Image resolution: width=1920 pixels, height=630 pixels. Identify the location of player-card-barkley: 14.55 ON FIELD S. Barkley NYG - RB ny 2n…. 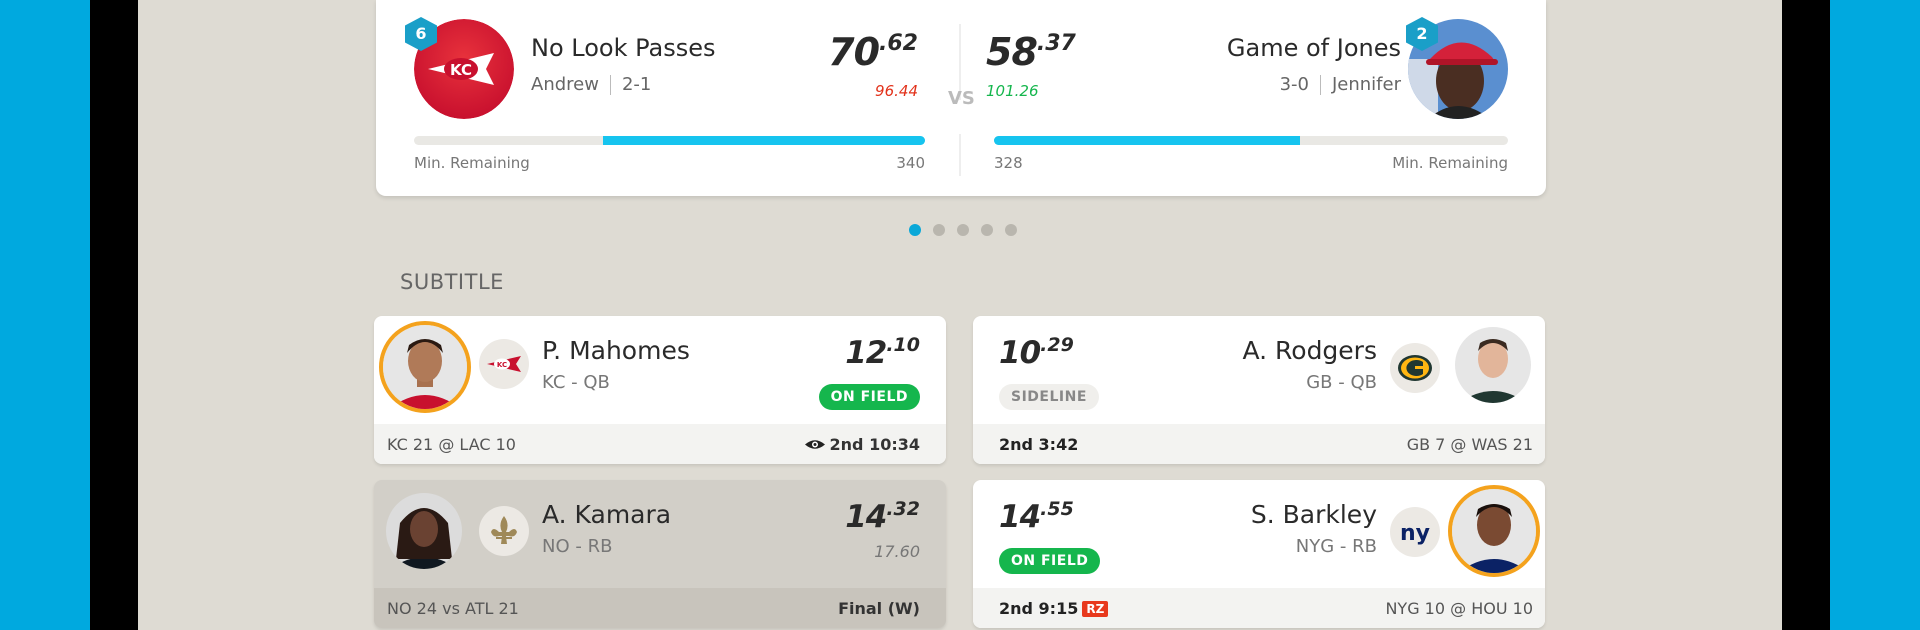
(1259, 554).